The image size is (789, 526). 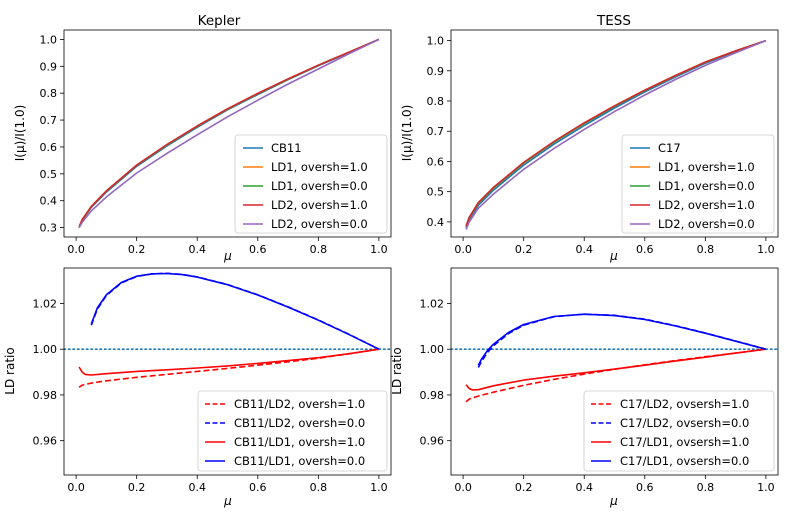 What do you see at coordinates (49, 174) in the screenshot?
I see `y-tick-label: 0.5` at bounding box center [49, 174].